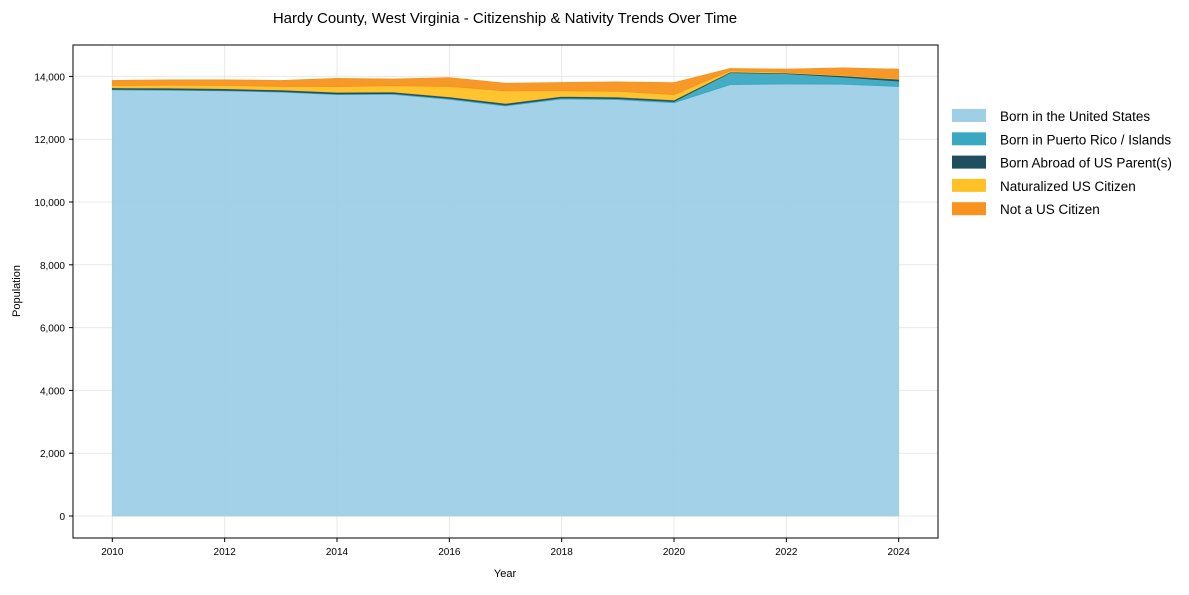  Describe the element at coordinates (49, 203) in the screenshot. I see `y-tick-label: 10,000` at that location.